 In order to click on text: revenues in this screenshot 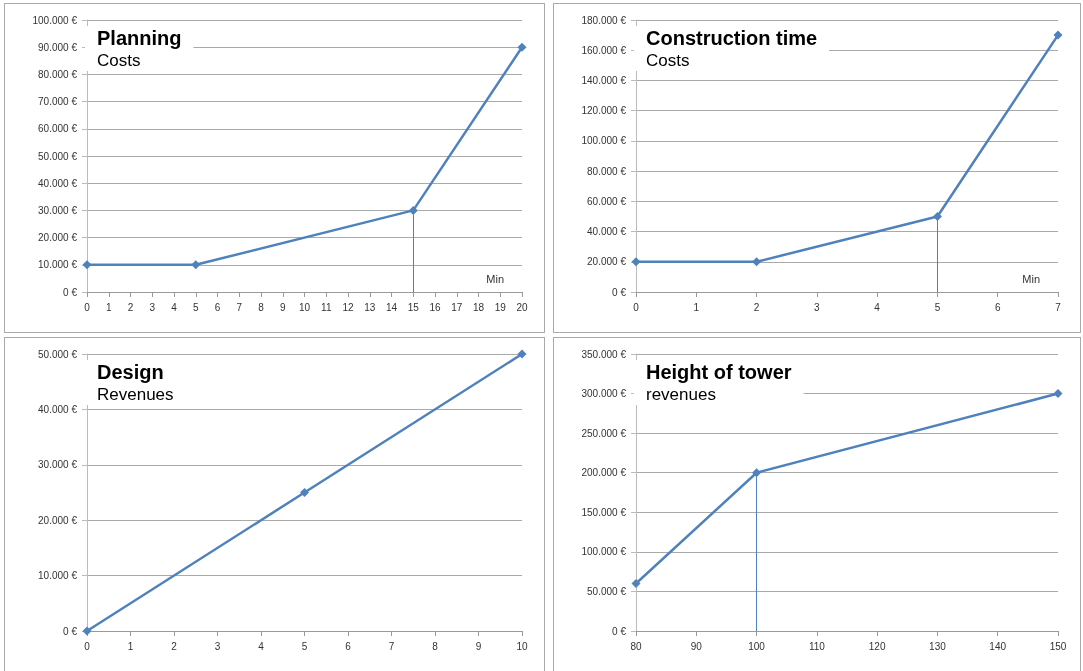, I will do `click(681, 394)`.